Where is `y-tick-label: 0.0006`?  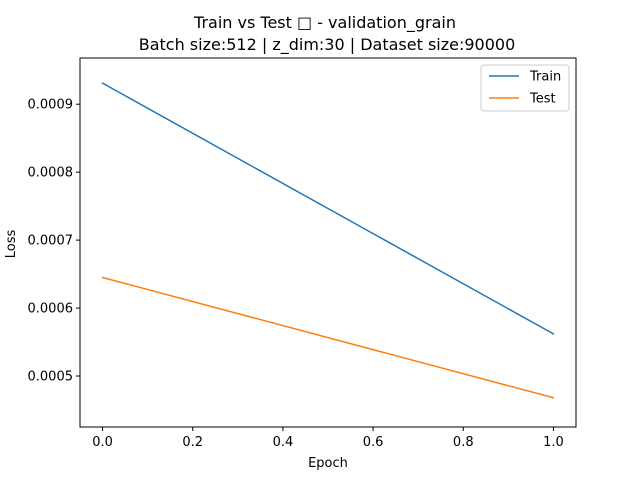
y-tick-label: 0.0006 is located at coordinates (51, 309).